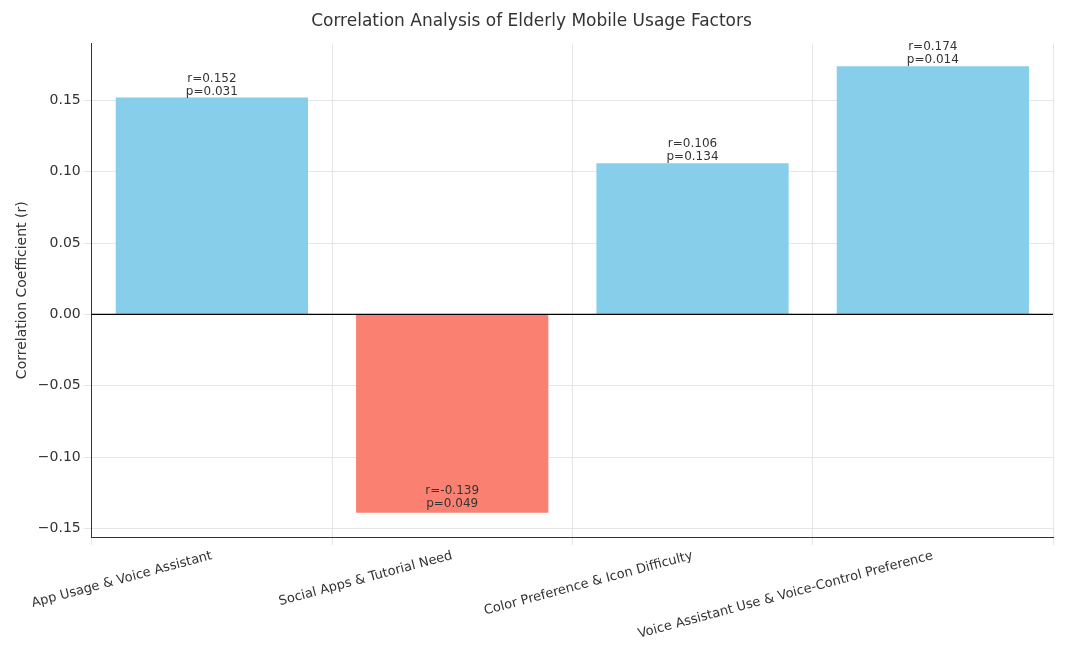  What do you see at coordinates (59, 384) in the screenshot?
I see `y-tick-label: −0.05` at bounding box center [59, 384].